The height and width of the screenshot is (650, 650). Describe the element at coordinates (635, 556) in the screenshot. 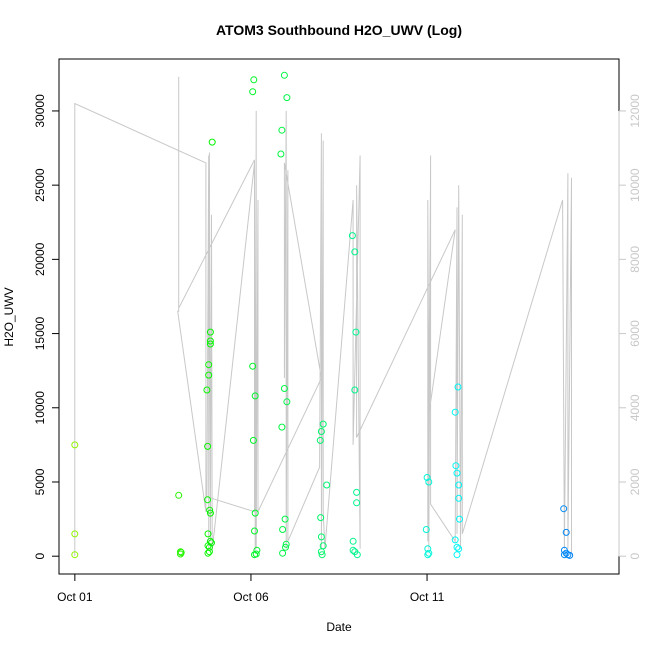

I see `right-tick-label: 0` at that location.